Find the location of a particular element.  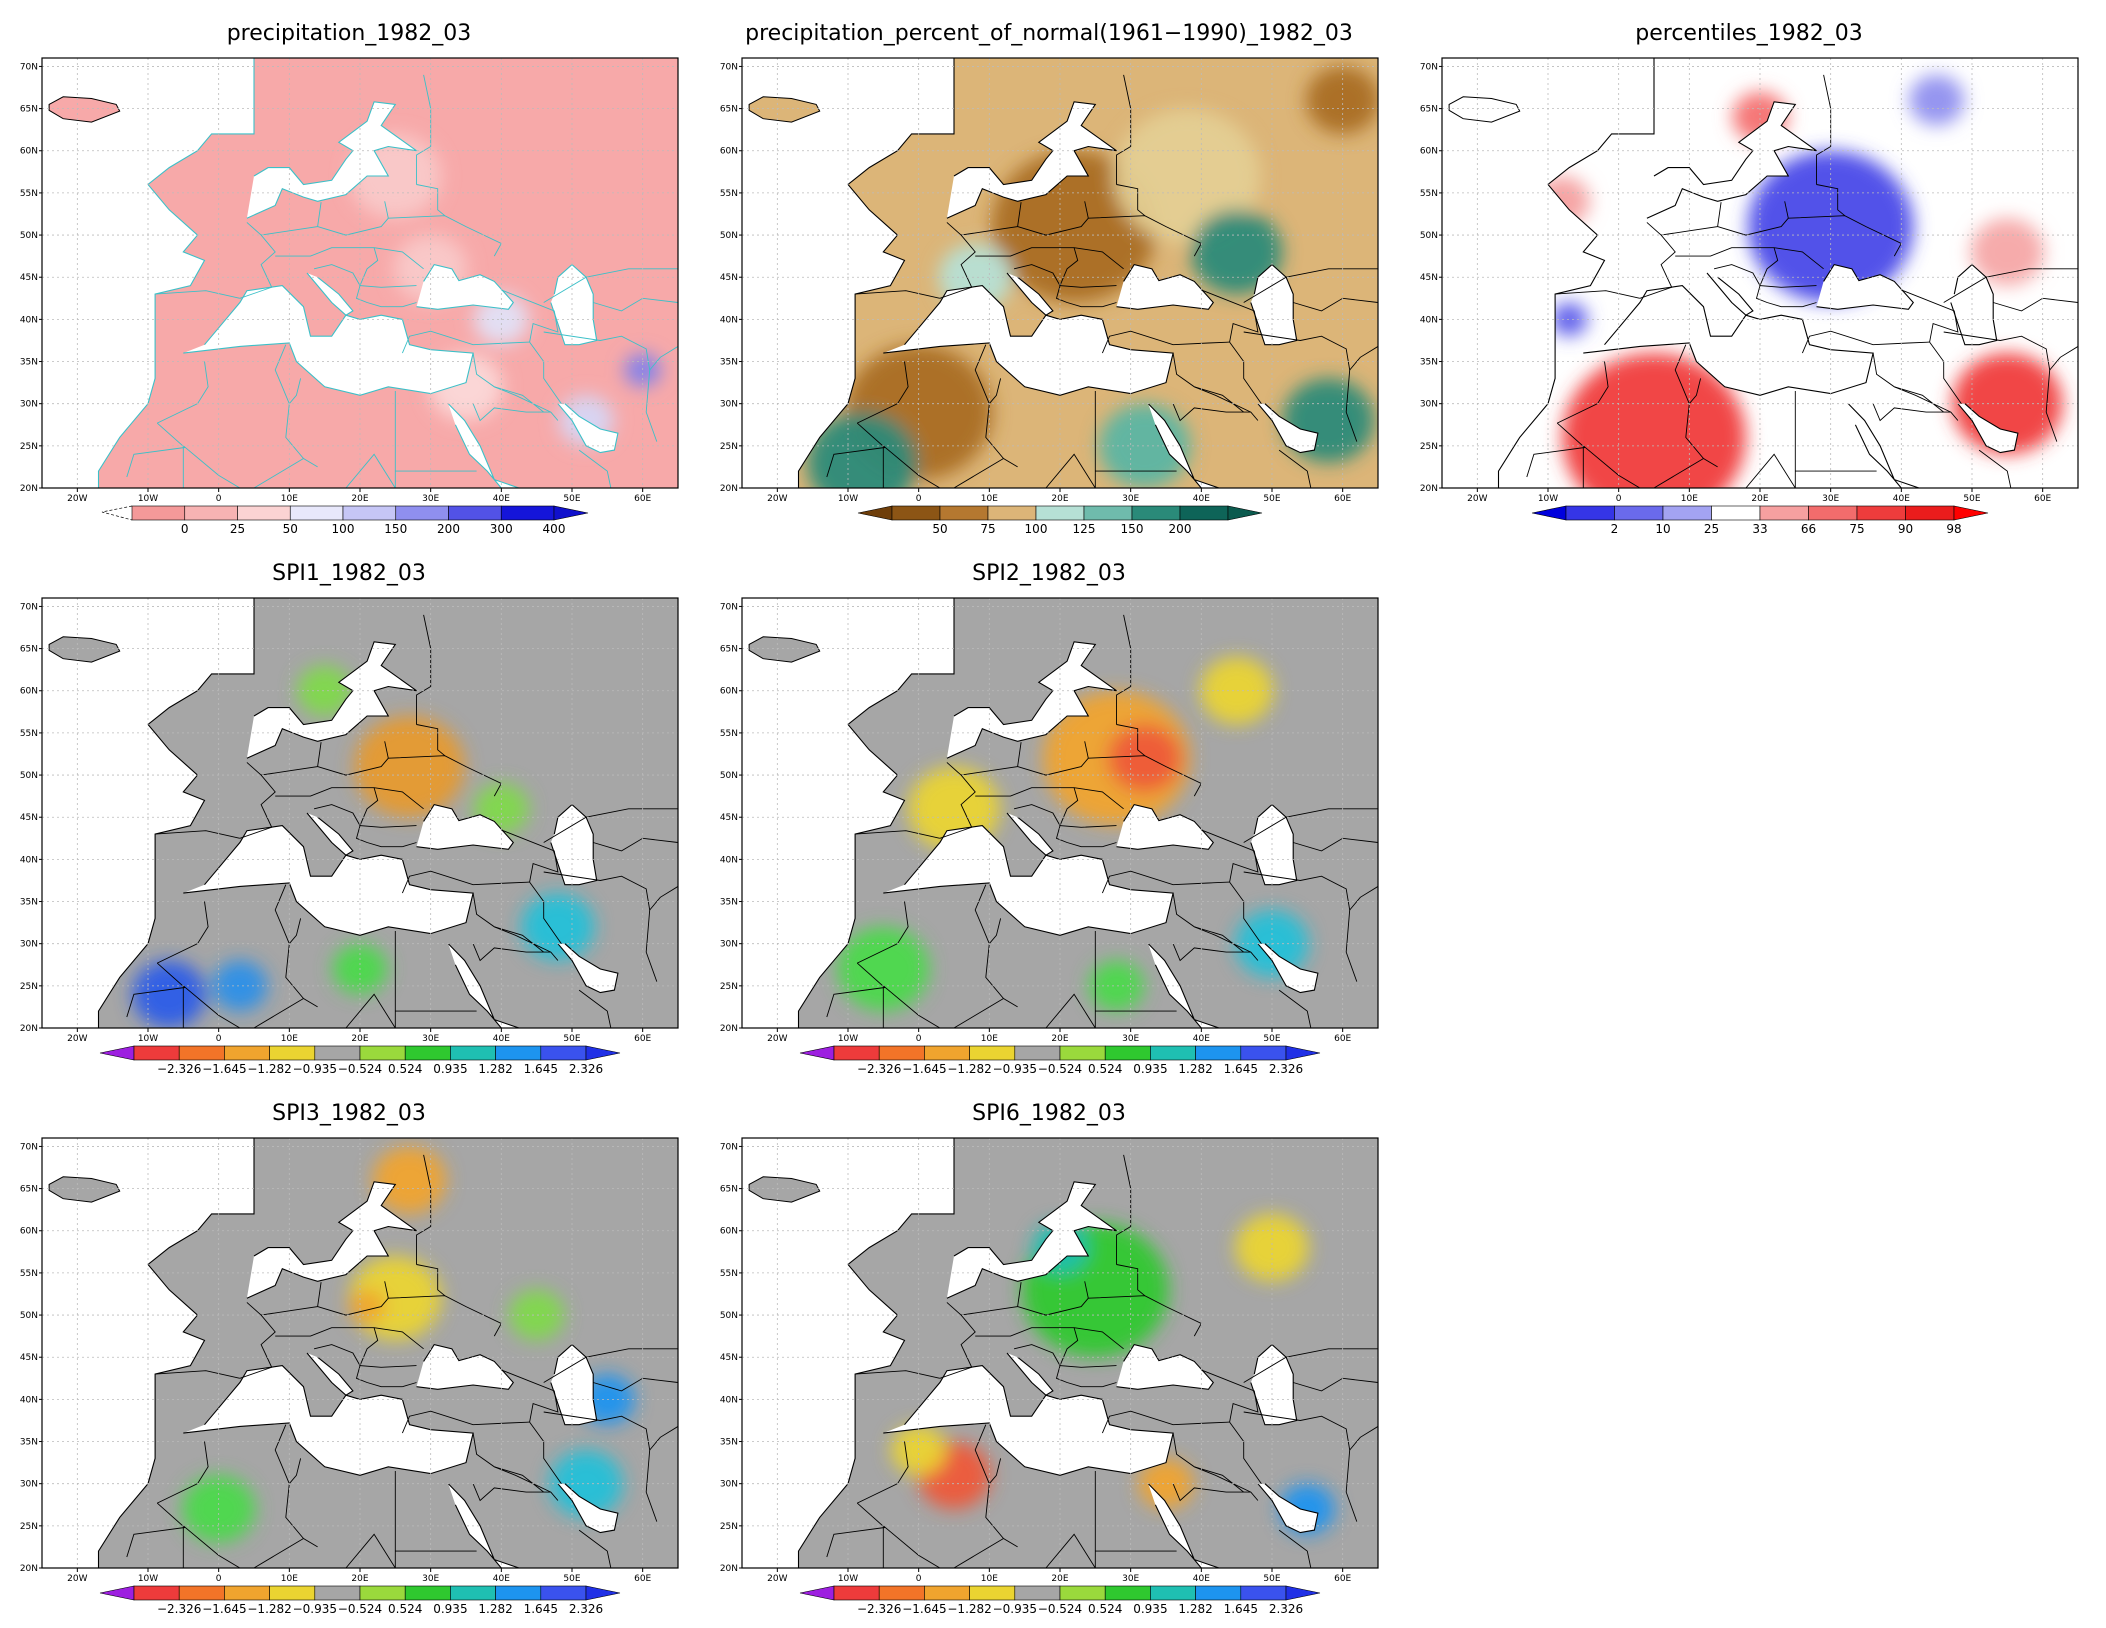

x-tick-label: 10W is located at coordinates (148, 1039).